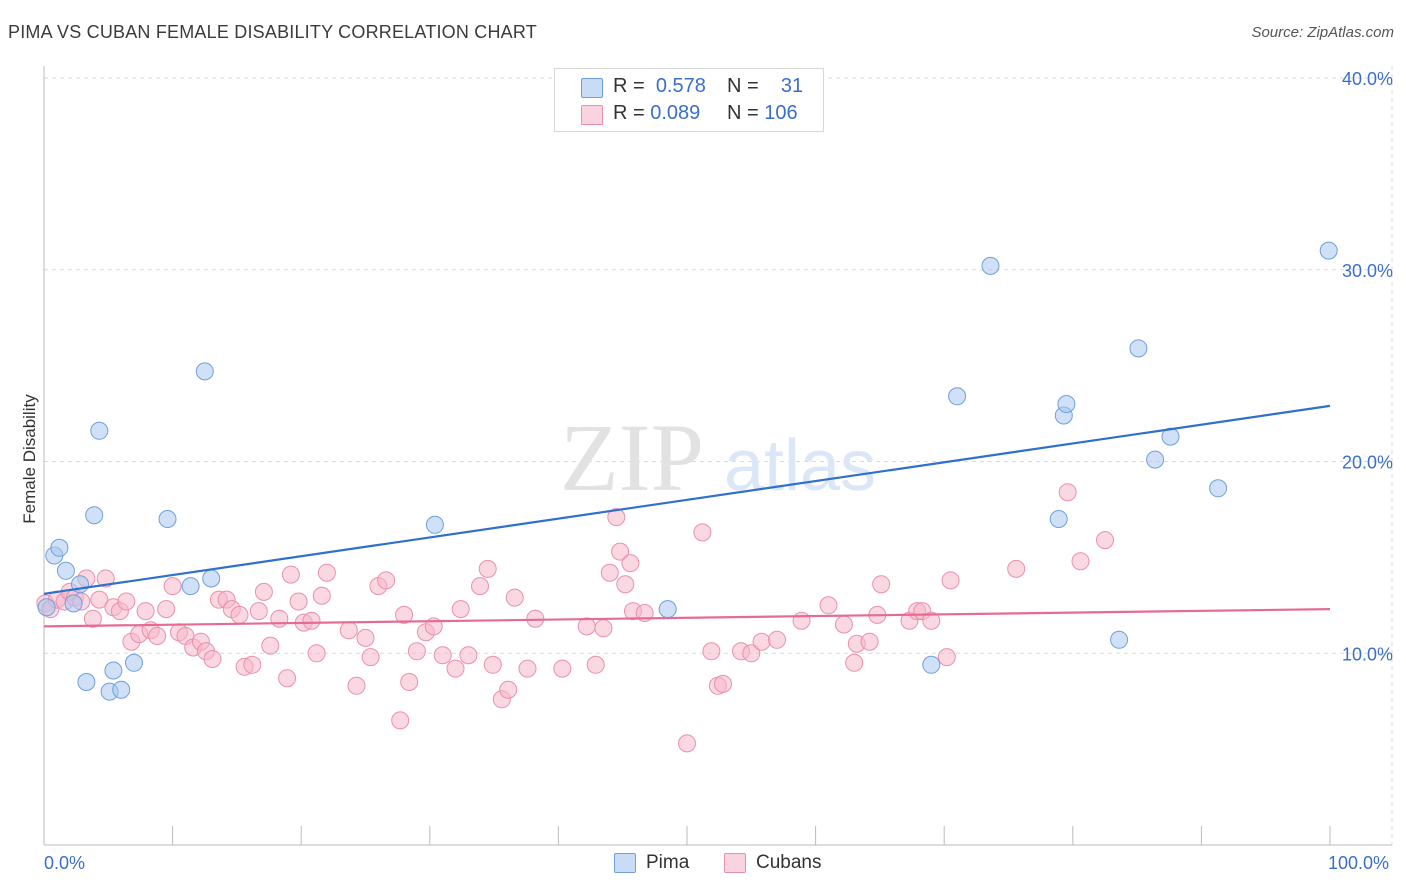  I want to click on cubans-trend-line, so click(687, 618).